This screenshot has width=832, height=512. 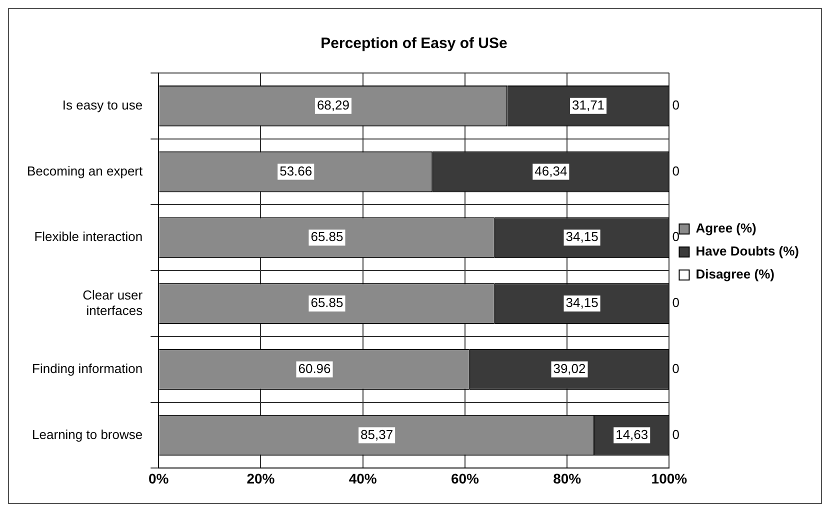 I want to click on x-tick-label: 60%, so click(x=465, y=478).